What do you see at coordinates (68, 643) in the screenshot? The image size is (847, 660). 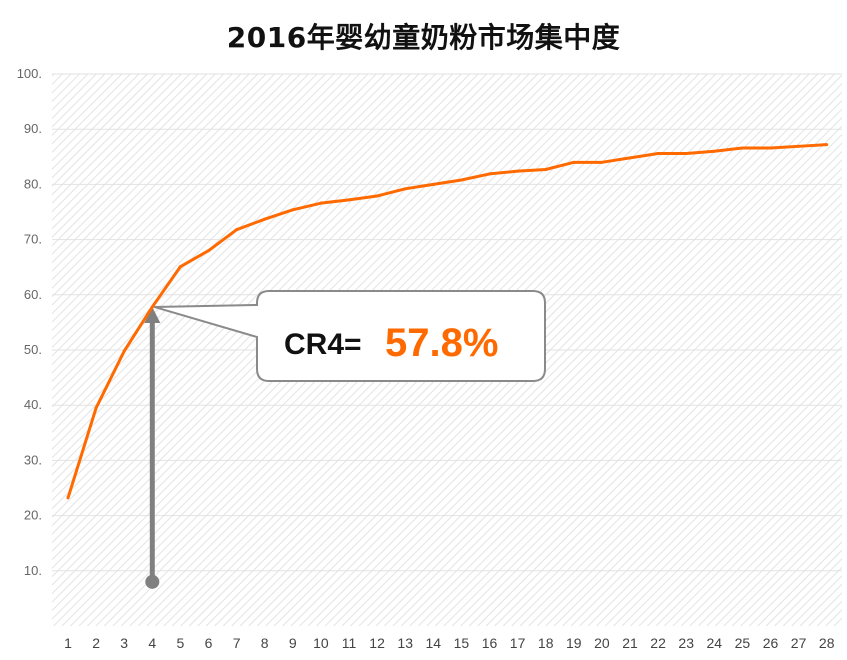 I see `x-tick-label: 1` at bounding box center [68, 643].